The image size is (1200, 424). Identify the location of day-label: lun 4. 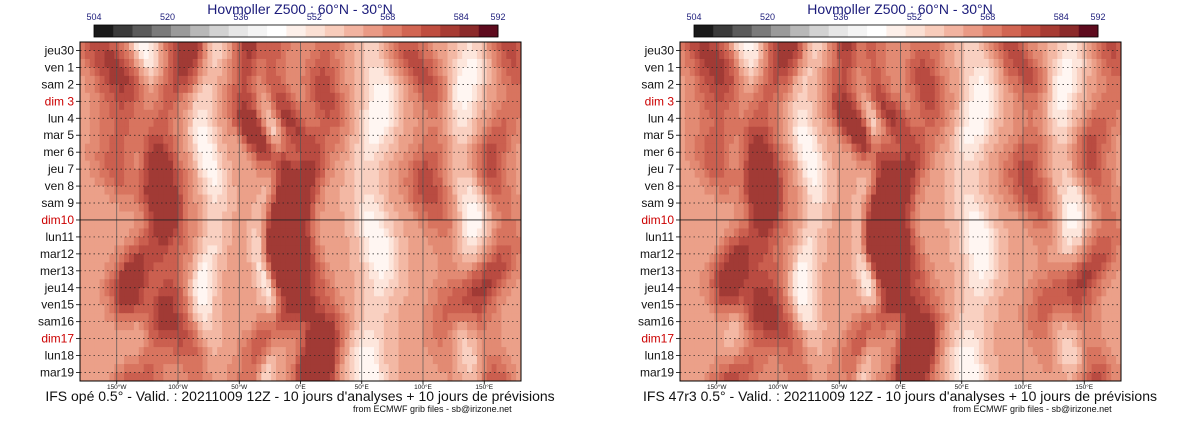
(61, 118).